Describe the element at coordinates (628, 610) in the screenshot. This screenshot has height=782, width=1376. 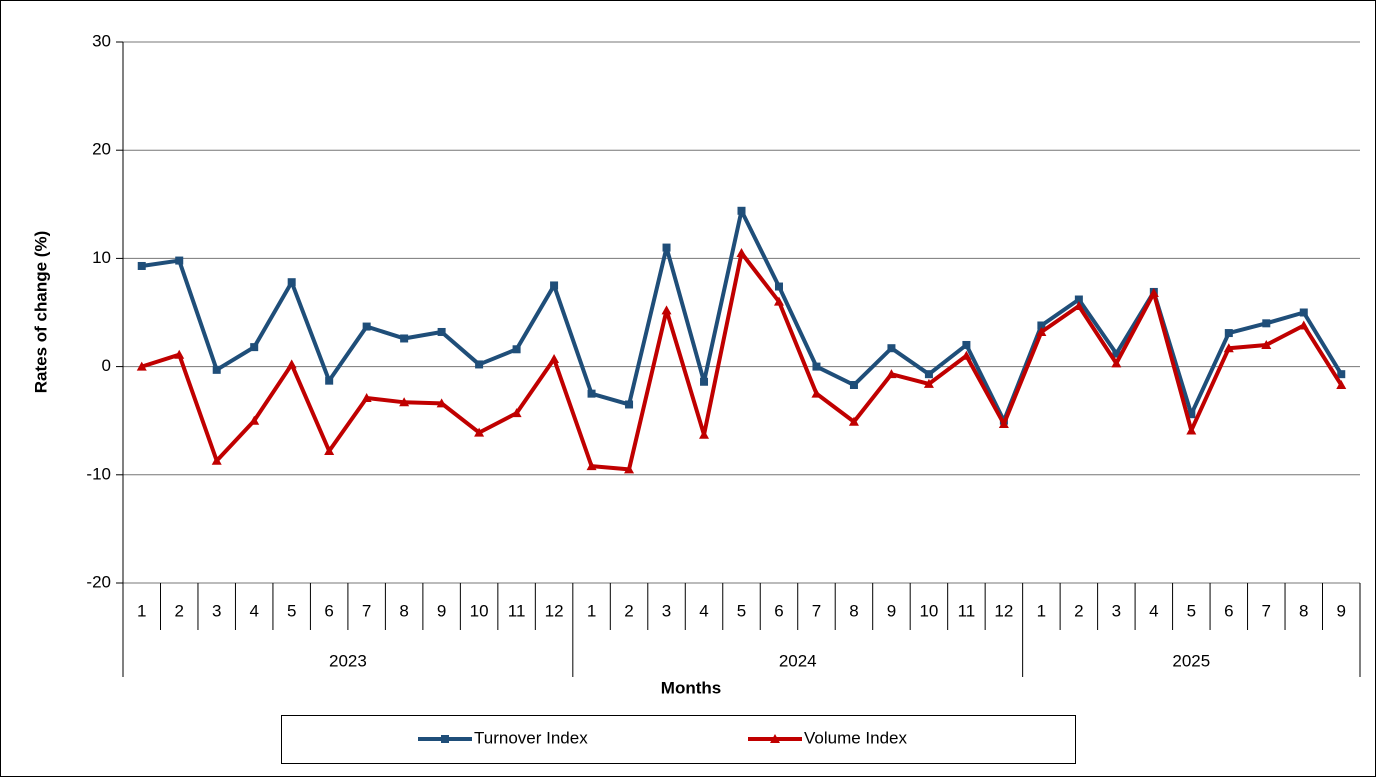
I see `x-tick-label: 2` at that location.